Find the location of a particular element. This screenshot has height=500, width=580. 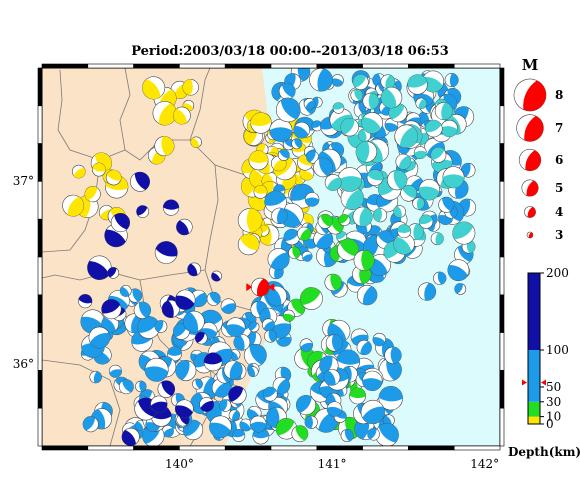

depth-scale-title: Depth(km) is located at coordinates (544, 452).